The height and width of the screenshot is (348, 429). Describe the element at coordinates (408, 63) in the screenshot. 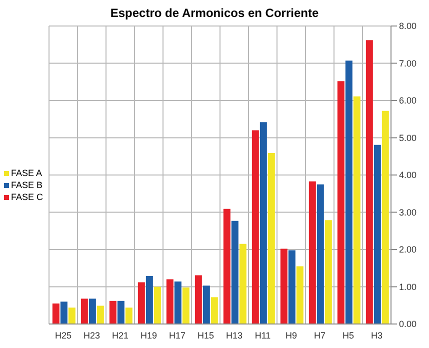

I see `y-tick-label: 7.00` at that location.